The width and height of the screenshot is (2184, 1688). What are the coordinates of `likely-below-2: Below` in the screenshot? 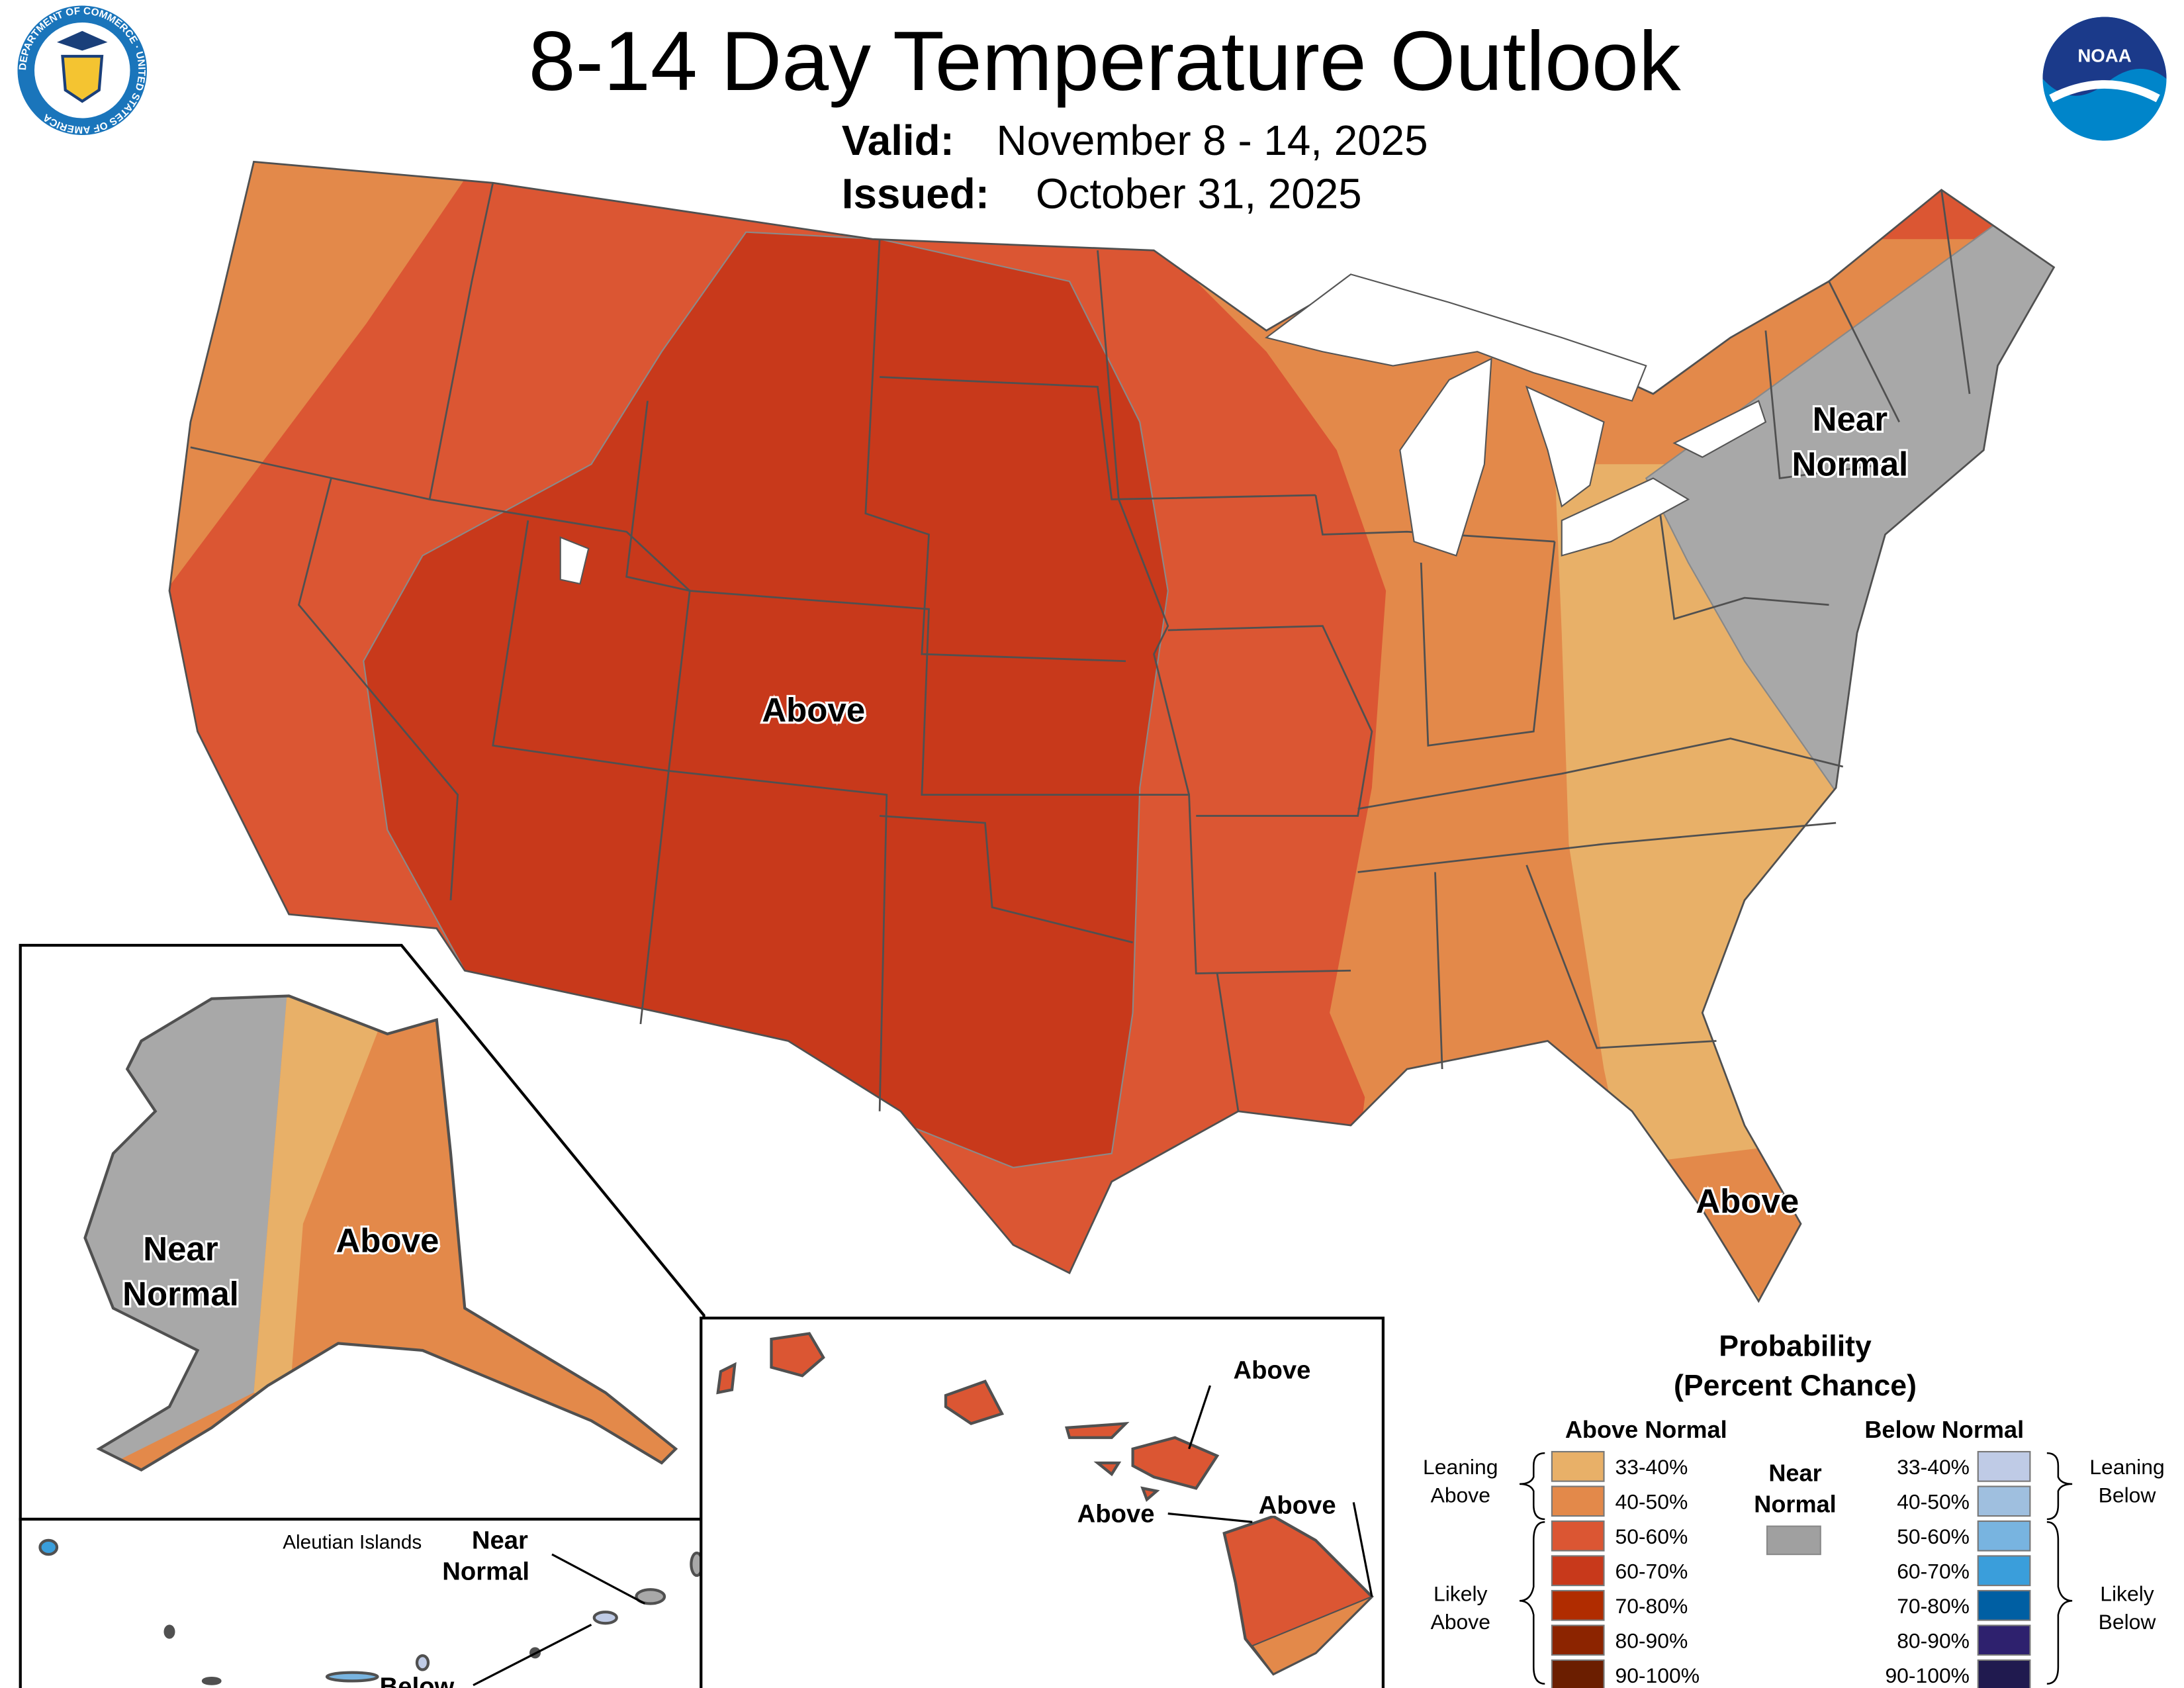 It's located at (2128, 1622).